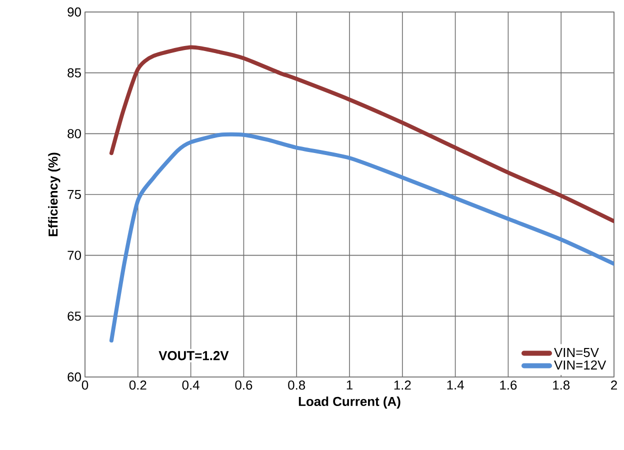 The width and height of the screenshot is (624, 450). I want to click on x-tick-label: 0.4, so click(191, 385).